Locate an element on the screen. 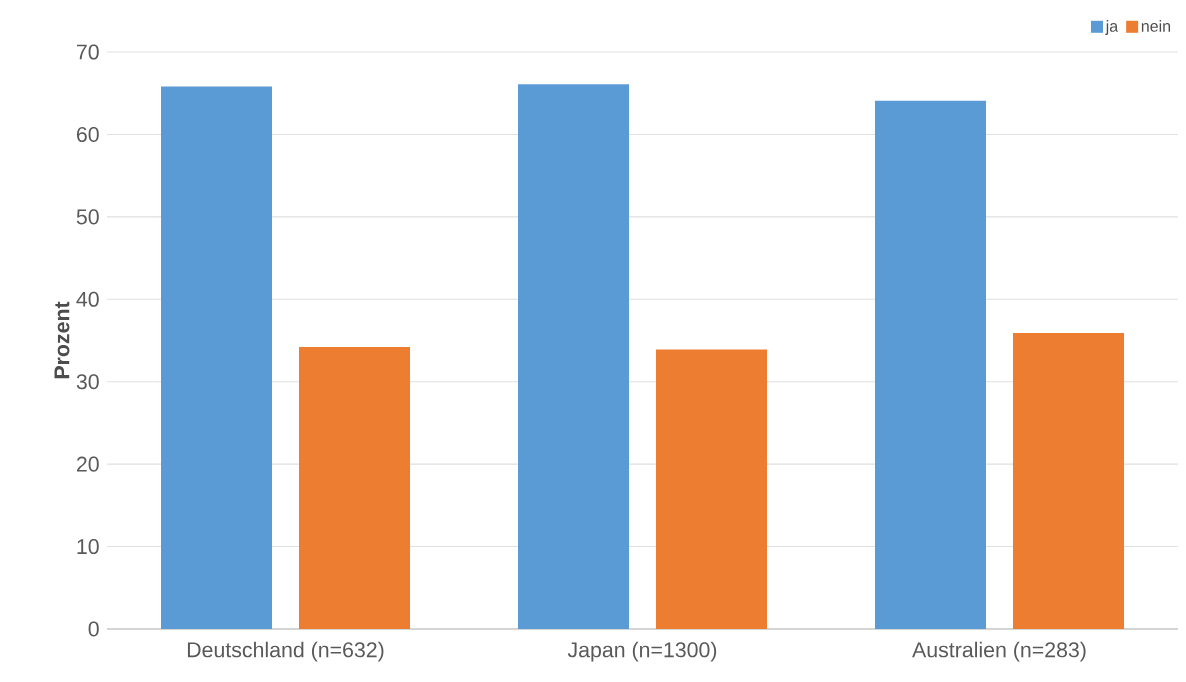 This screenshot has height=682, width=1186. legend-label: ja is located at coordinates (1112, 27).